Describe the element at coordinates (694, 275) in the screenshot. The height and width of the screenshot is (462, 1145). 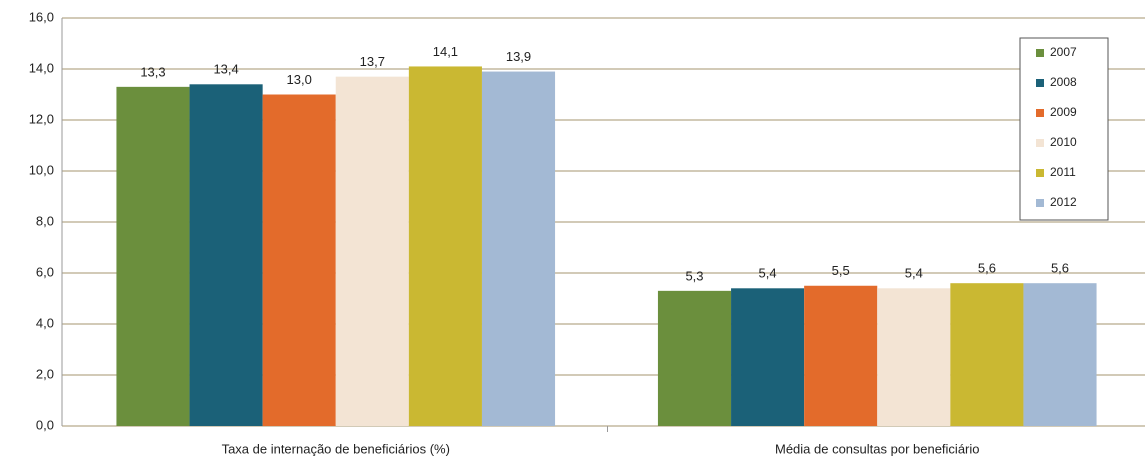
I see `value-label: 5,3` at that location.